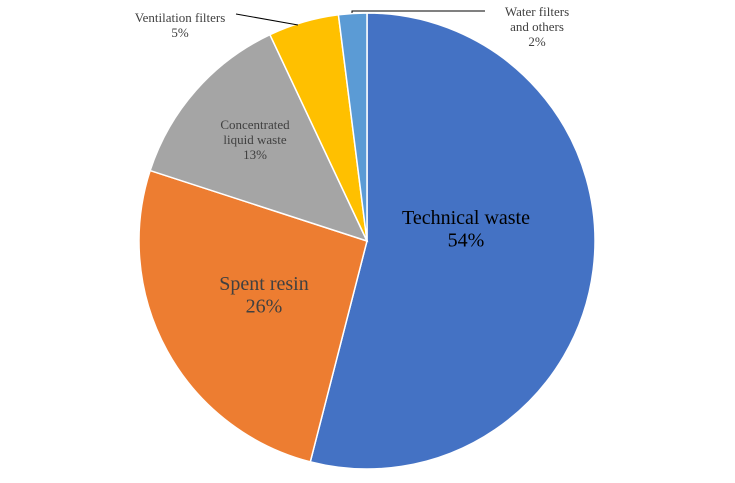 The image size is (735, 483). I want to click on slice-label: Water filters and others, so click(537, 19).